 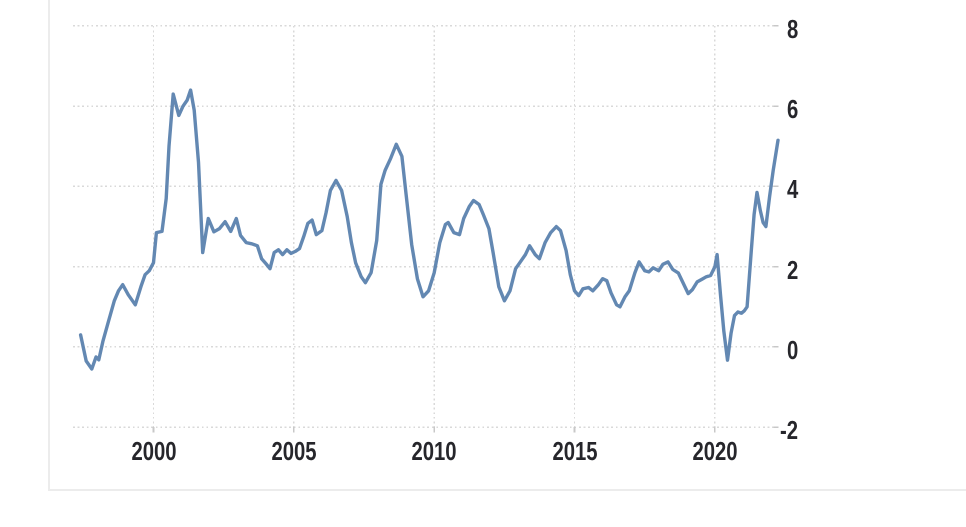 I want to click on x-axis-tick-label: 2005, so click(x=294, y=451).